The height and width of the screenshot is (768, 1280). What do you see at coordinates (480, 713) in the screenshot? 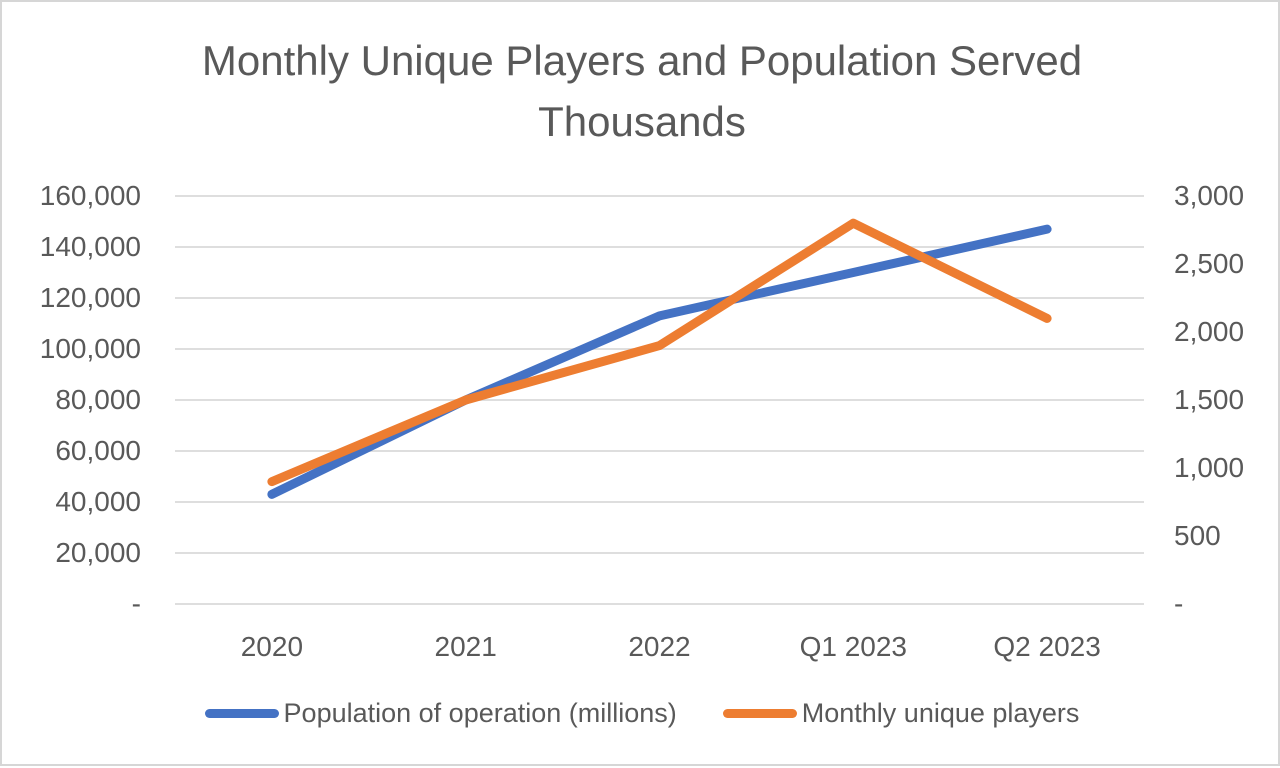
I see `legend-label-population: Population of operation (millions)` at bounding box center [480, 713].